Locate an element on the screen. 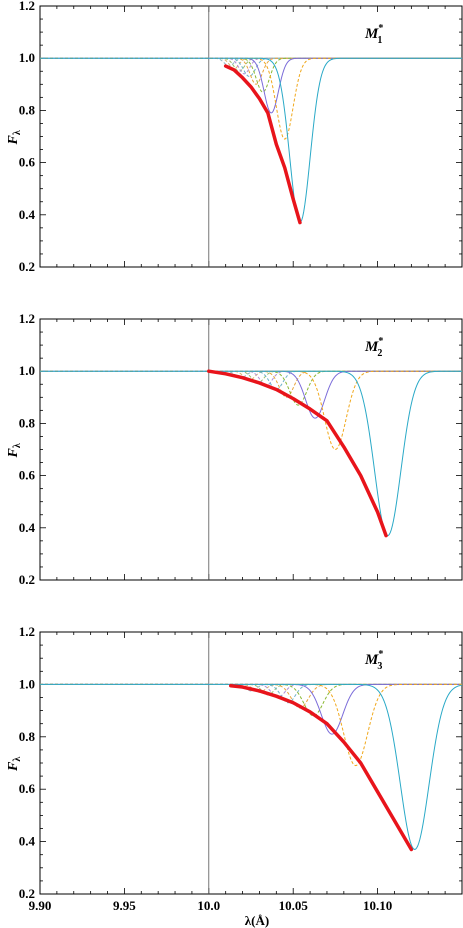  panel-title: M* 3 is located at coordinates (373, 660).